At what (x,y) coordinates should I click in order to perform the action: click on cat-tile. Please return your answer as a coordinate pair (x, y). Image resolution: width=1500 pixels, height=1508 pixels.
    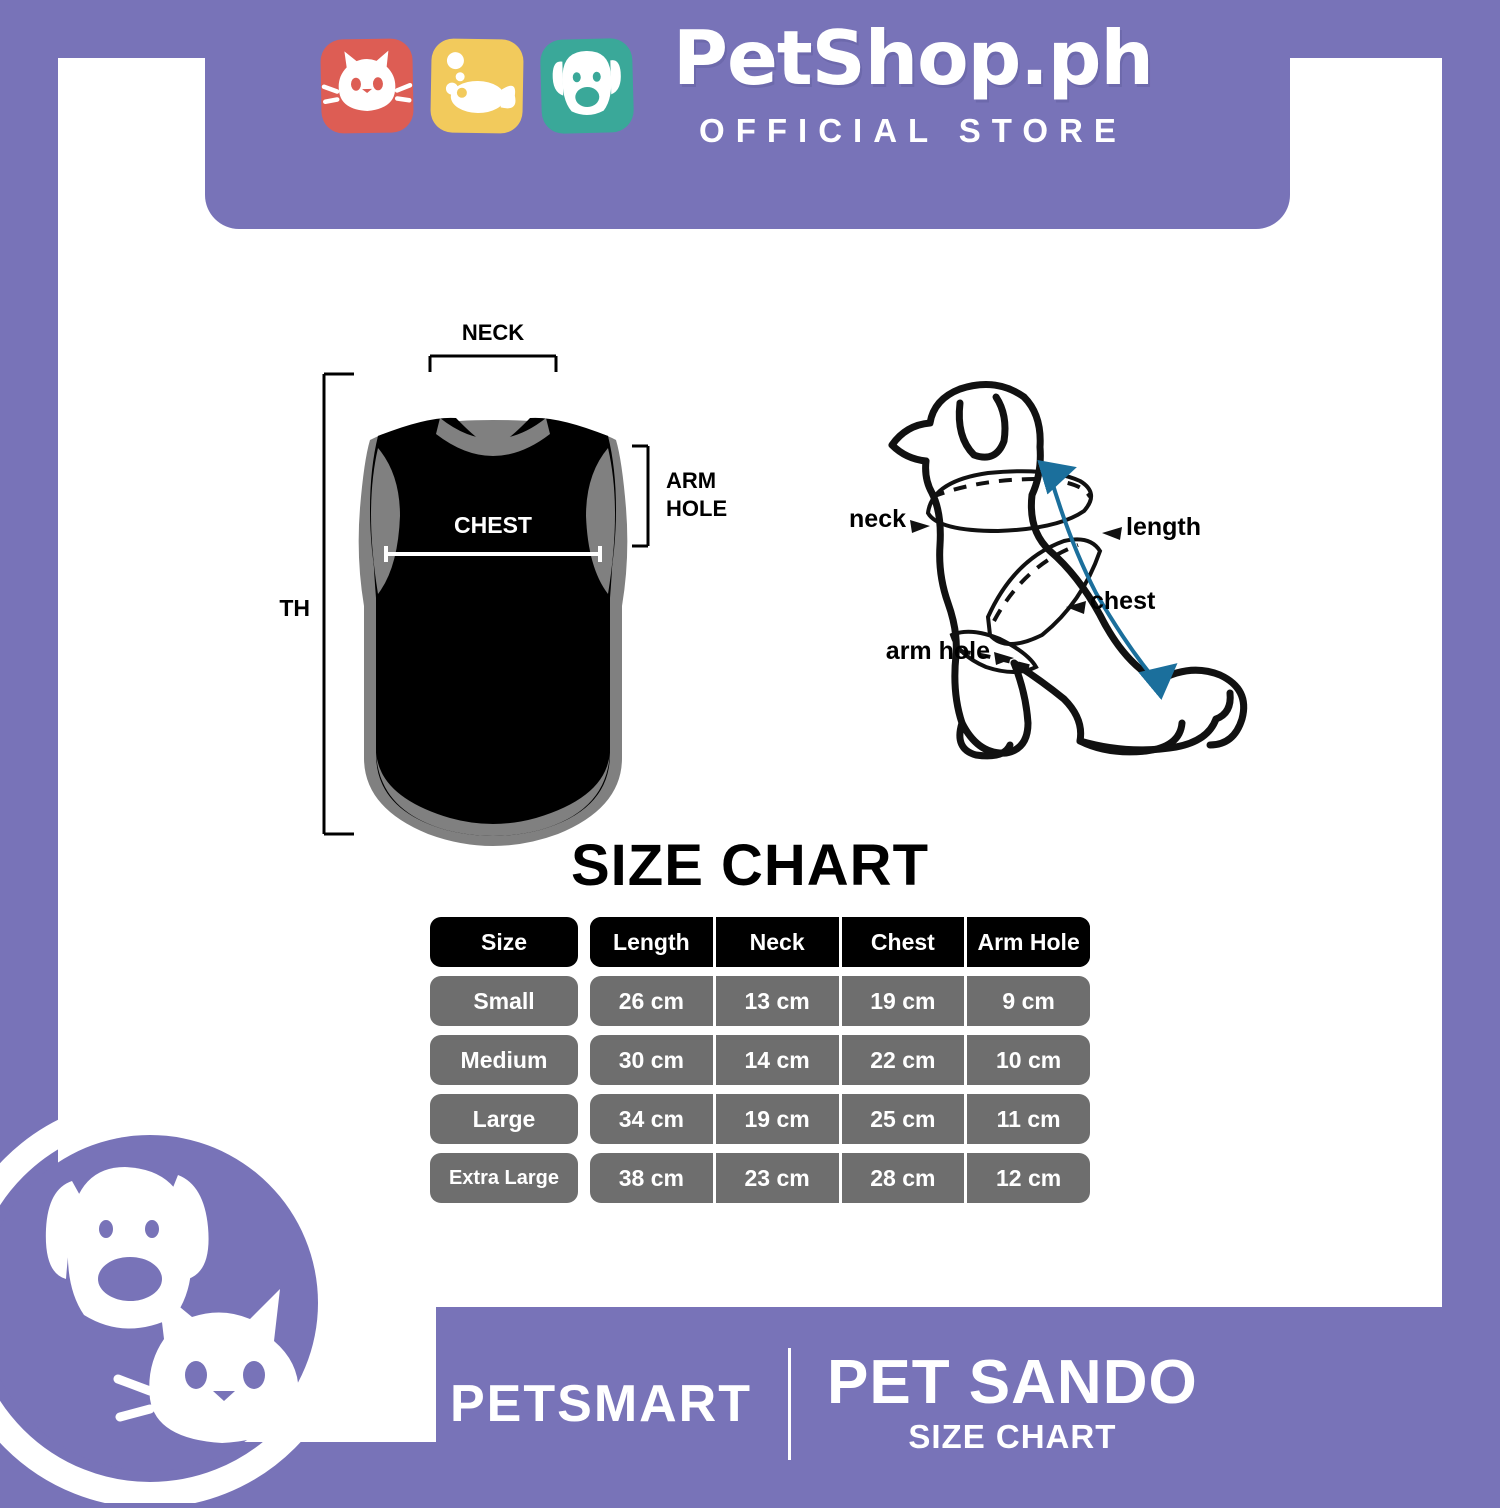
    Looking at the image, I should click on (367, 86).